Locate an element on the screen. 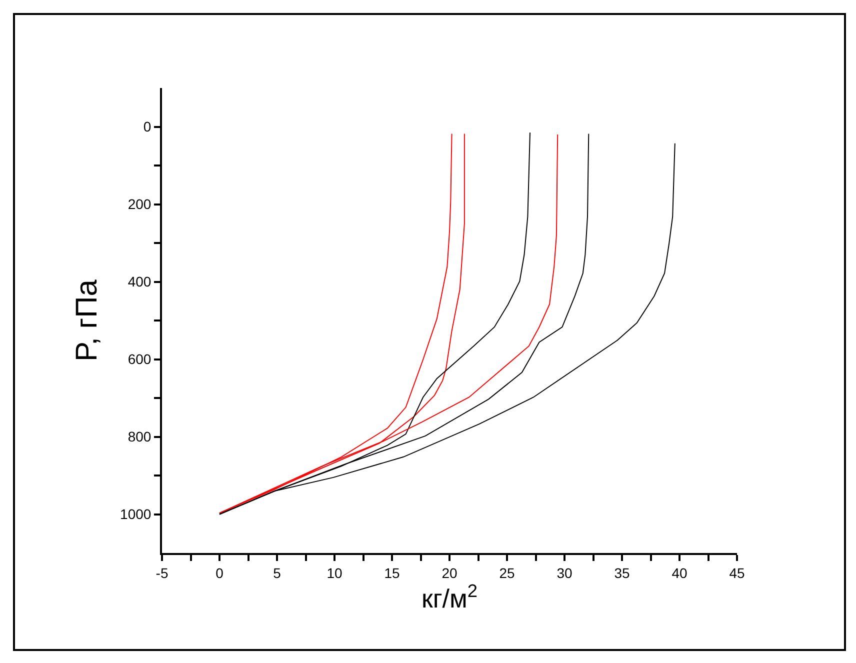  x-tick-label: 10 is located at coordinates (334, 572).